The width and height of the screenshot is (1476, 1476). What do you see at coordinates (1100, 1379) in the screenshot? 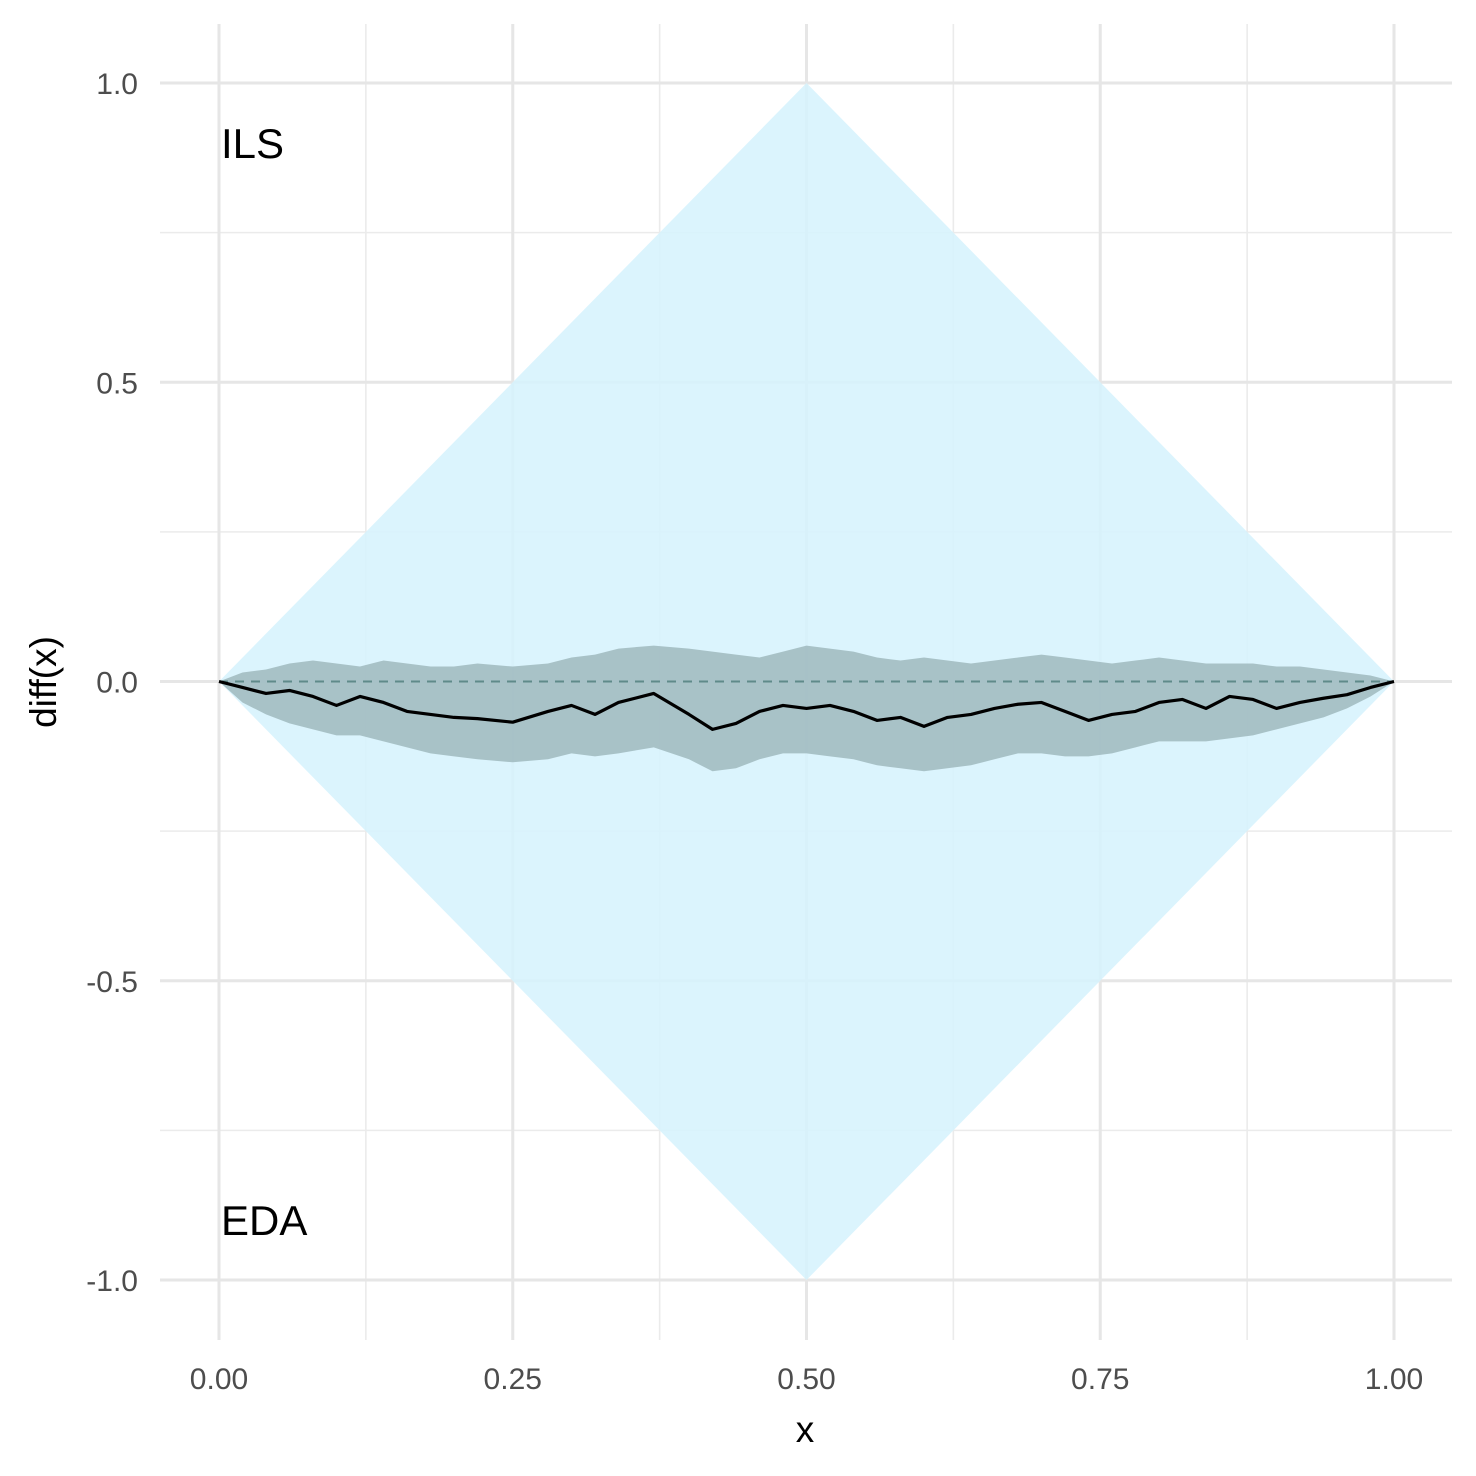
I see `x-tick-label: 0.75` at bounding box center [1100, 1379].